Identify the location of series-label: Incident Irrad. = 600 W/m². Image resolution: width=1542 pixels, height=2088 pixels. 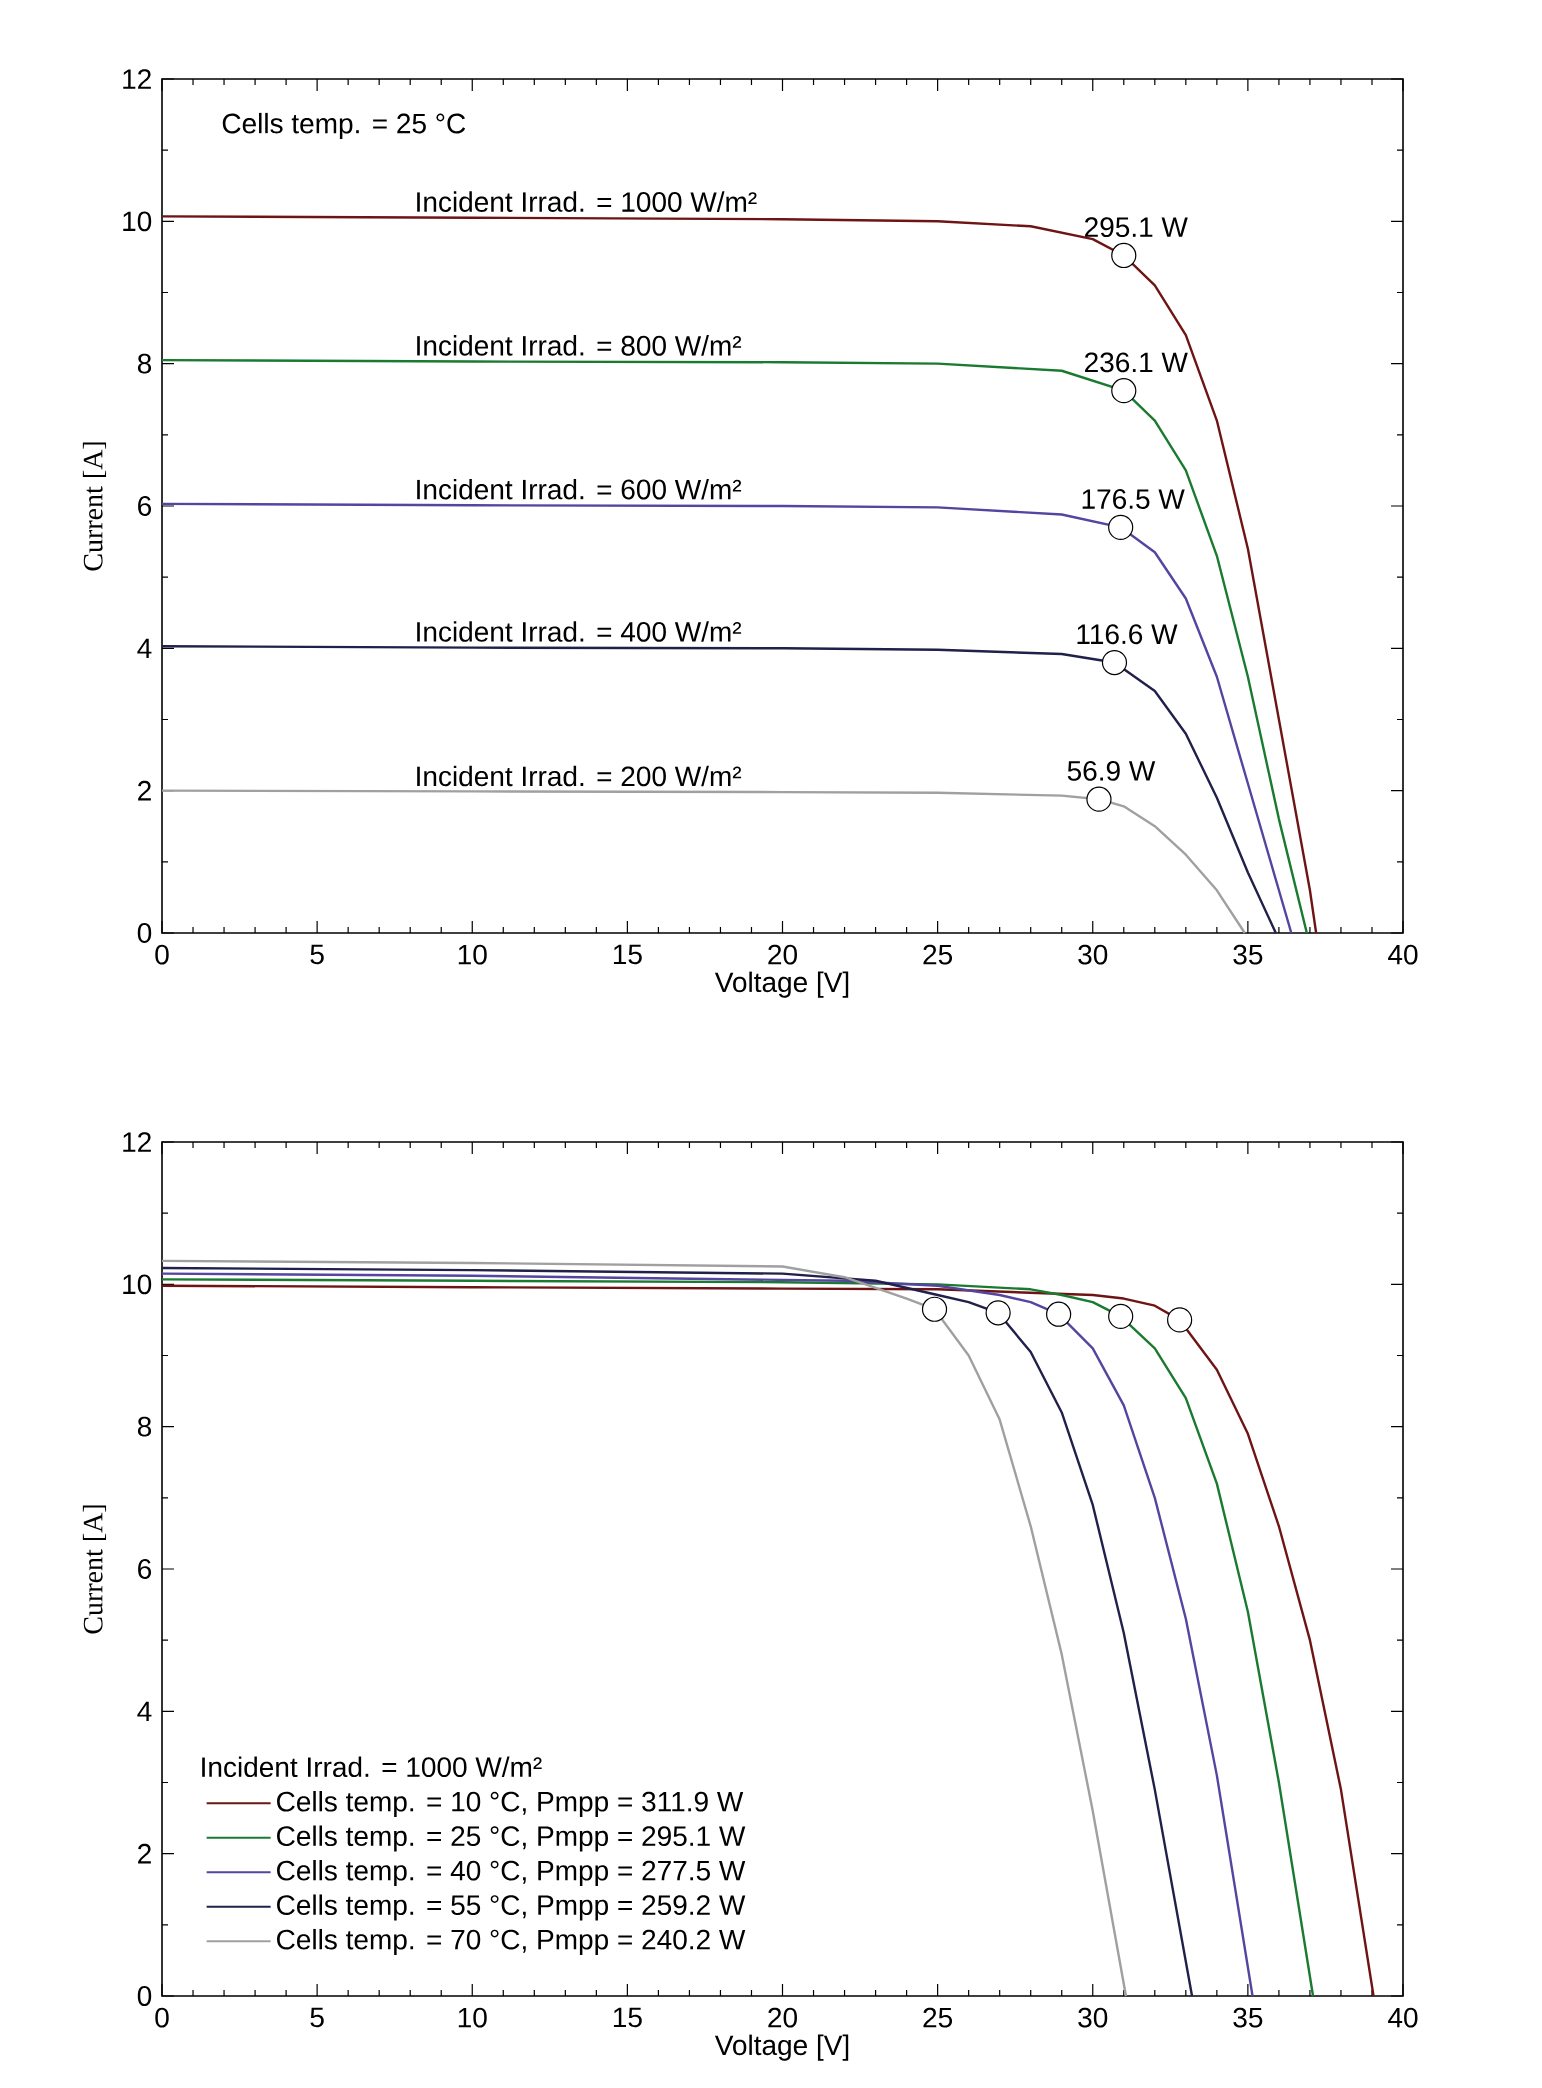
(579, 489).